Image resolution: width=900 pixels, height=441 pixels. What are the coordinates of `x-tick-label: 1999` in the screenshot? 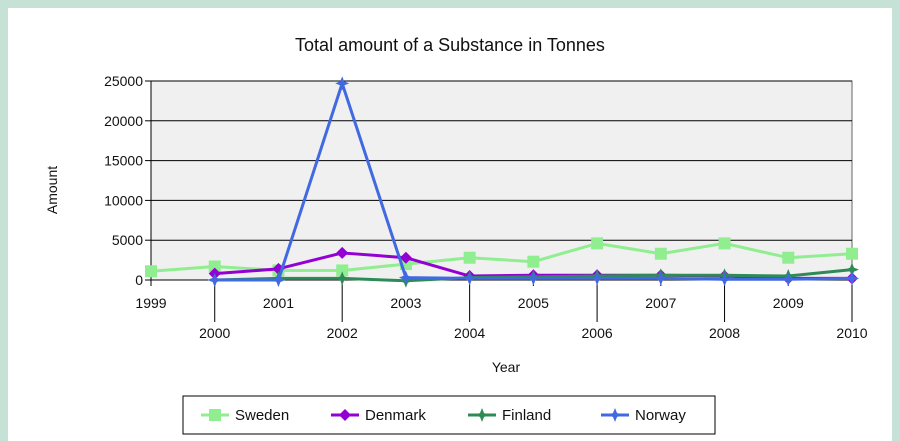 It's located at (150, 303).